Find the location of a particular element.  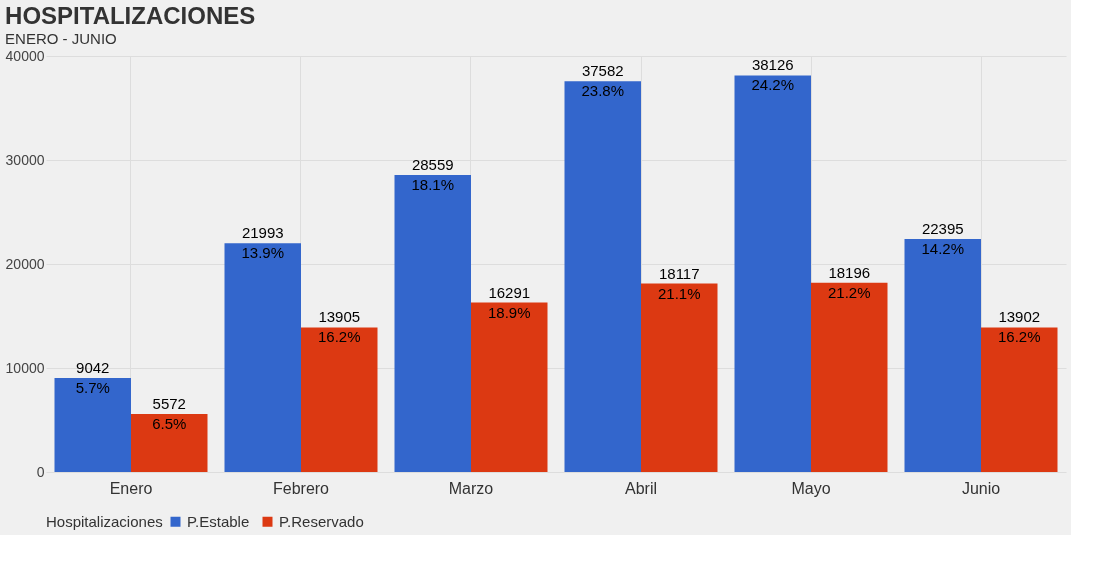

data-label: 37582 is located at coordinates (602, 71).